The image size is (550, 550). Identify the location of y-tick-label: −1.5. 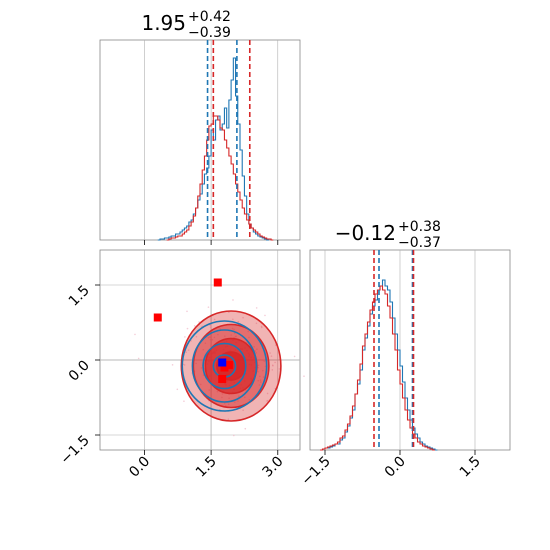
(74, 450).